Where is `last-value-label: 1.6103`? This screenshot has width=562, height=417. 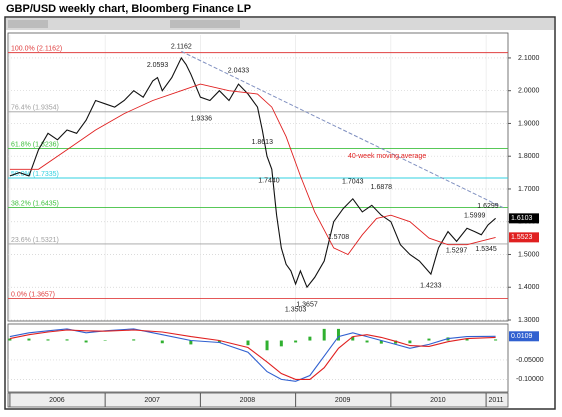
last-value-label: 1.6103 is located at coordinates (522, 218).